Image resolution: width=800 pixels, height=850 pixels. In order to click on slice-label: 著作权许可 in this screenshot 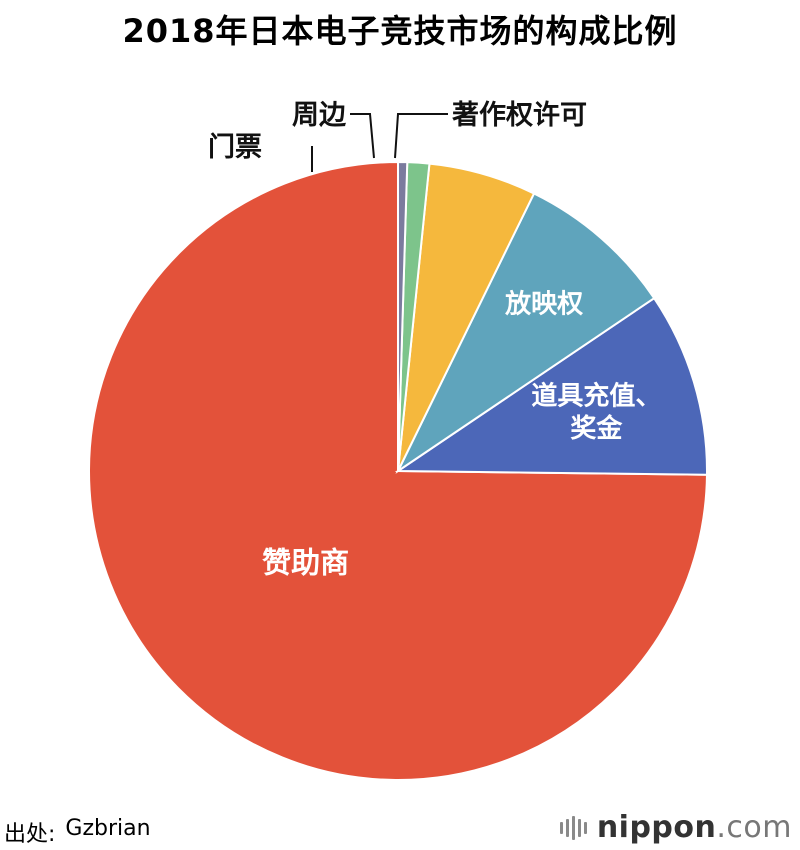, I will do `click(519, 115)`.